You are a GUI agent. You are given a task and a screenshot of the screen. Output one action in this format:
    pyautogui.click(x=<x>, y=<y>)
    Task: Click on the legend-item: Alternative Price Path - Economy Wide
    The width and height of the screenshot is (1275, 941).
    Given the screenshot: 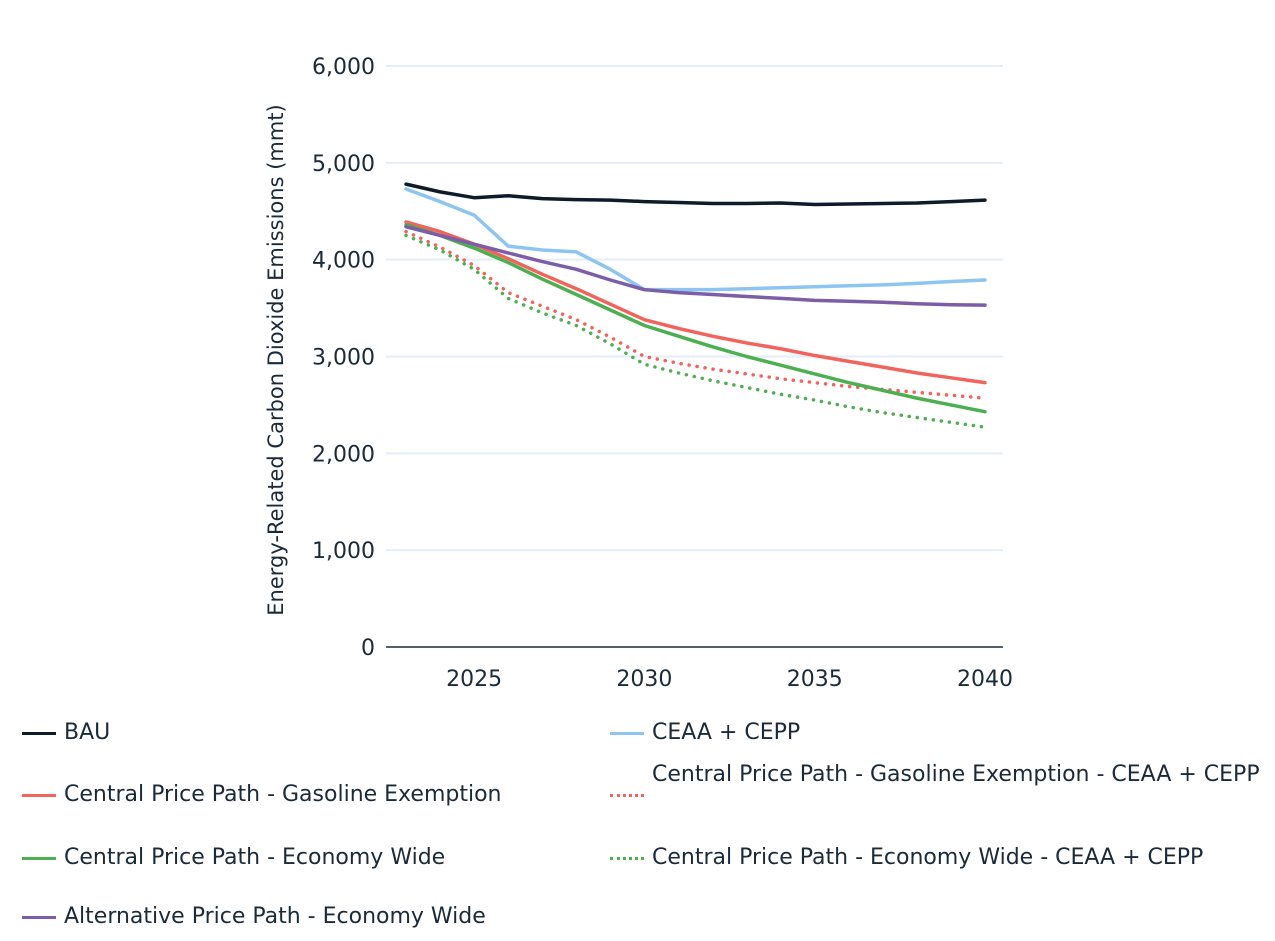 What is the action you would take?
    pyautogui.click(x=323, y=917)
    